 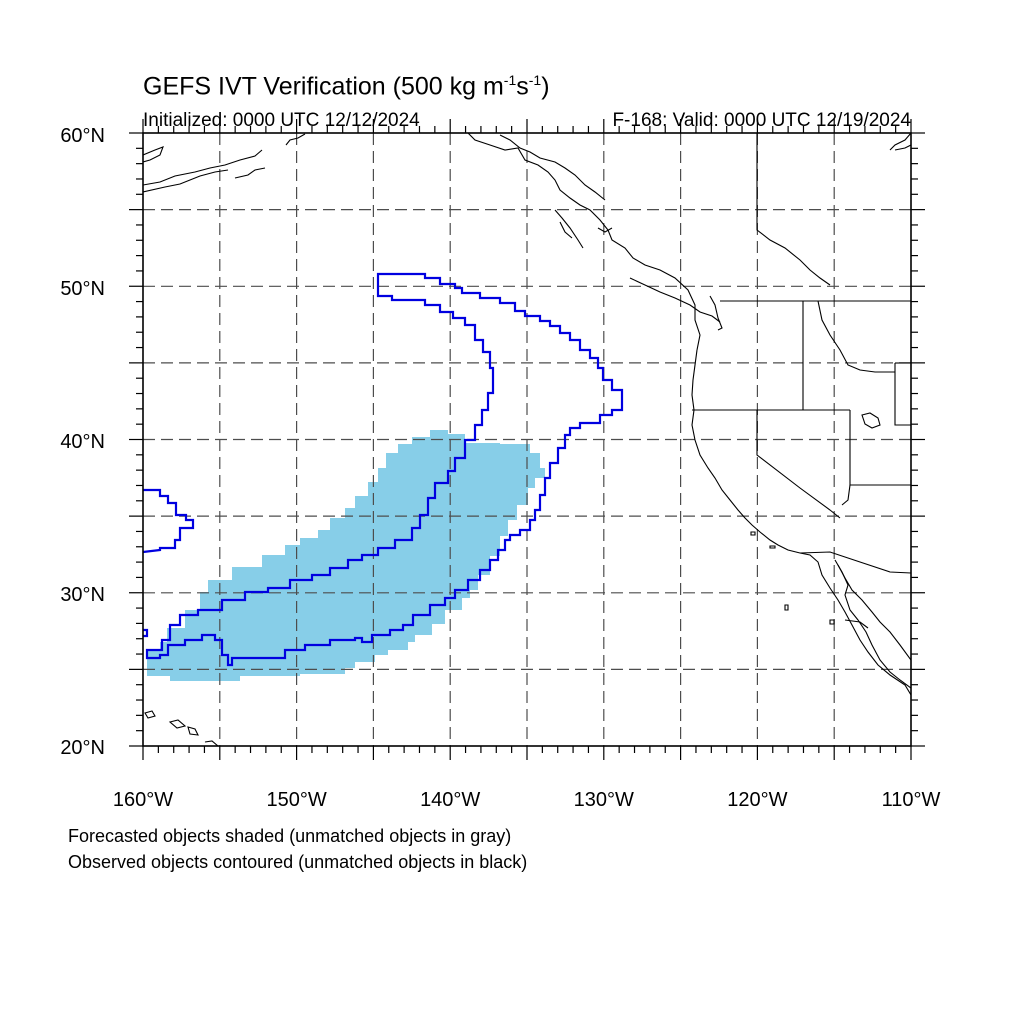 What do you see at coordinates (146, 633) in the screenshot?
I see `observed-ivt-object-edge` at bounding box center [146, 633].